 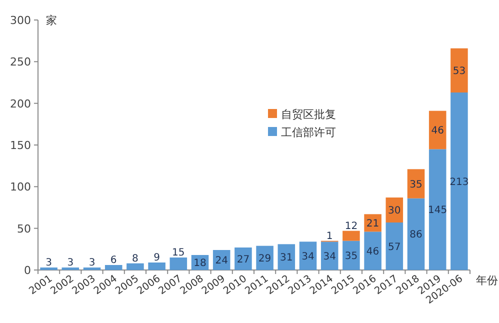 I want to click on data-label: 12, so click(x=351, y=226).